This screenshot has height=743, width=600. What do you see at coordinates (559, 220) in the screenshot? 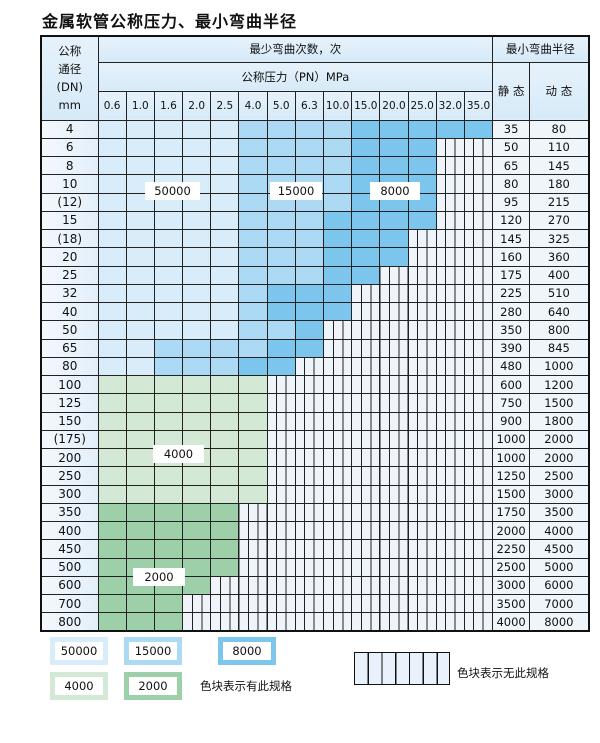
I see `dynamic-radius-cell: 270` at bounding box center [559, 220].